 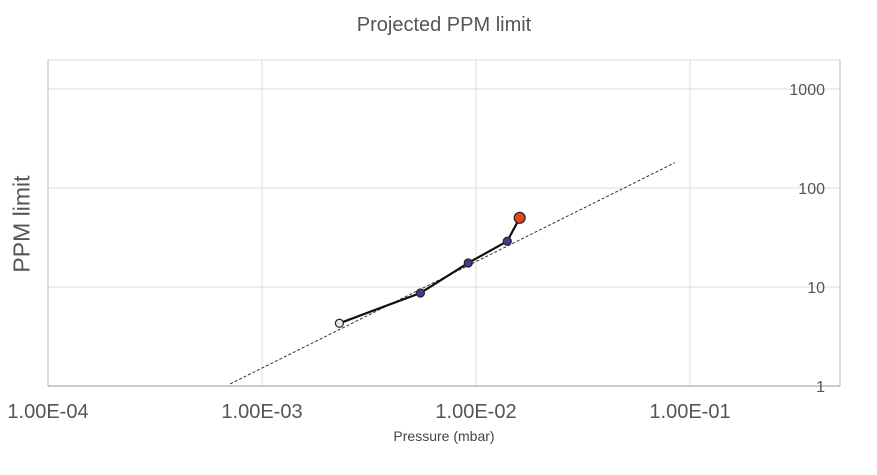 I want to click on x-tick-label: 1.00E-01, so click(x=689, y=412).